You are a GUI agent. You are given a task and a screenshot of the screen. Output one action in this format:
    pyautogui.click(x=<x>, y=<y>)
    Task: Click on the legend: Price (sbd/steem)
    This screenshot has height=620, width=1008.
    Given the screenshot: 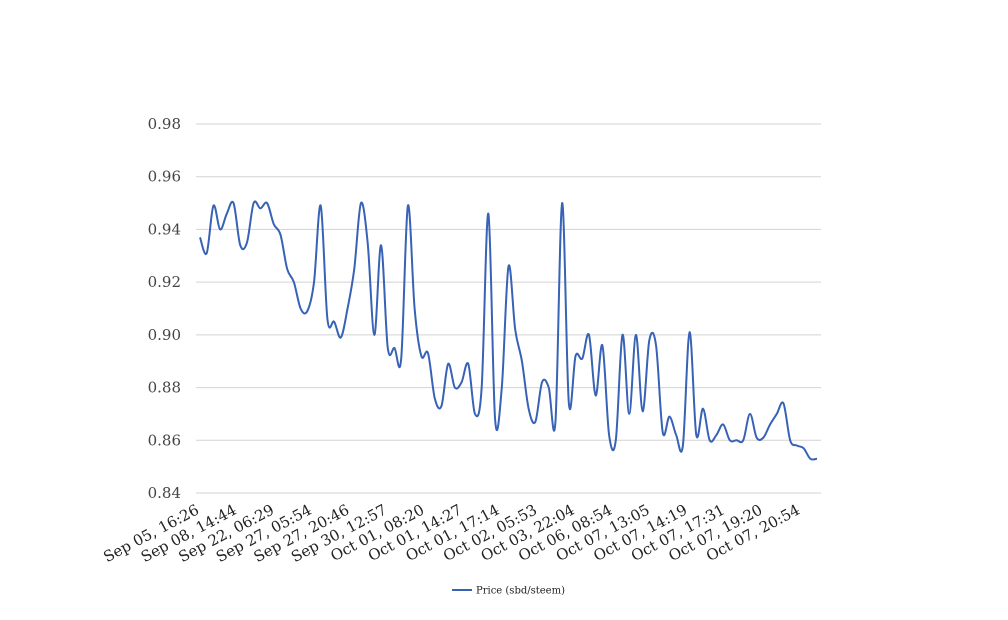 What is the action you would take?
    pyautogui.click(x=508, y=591)
    